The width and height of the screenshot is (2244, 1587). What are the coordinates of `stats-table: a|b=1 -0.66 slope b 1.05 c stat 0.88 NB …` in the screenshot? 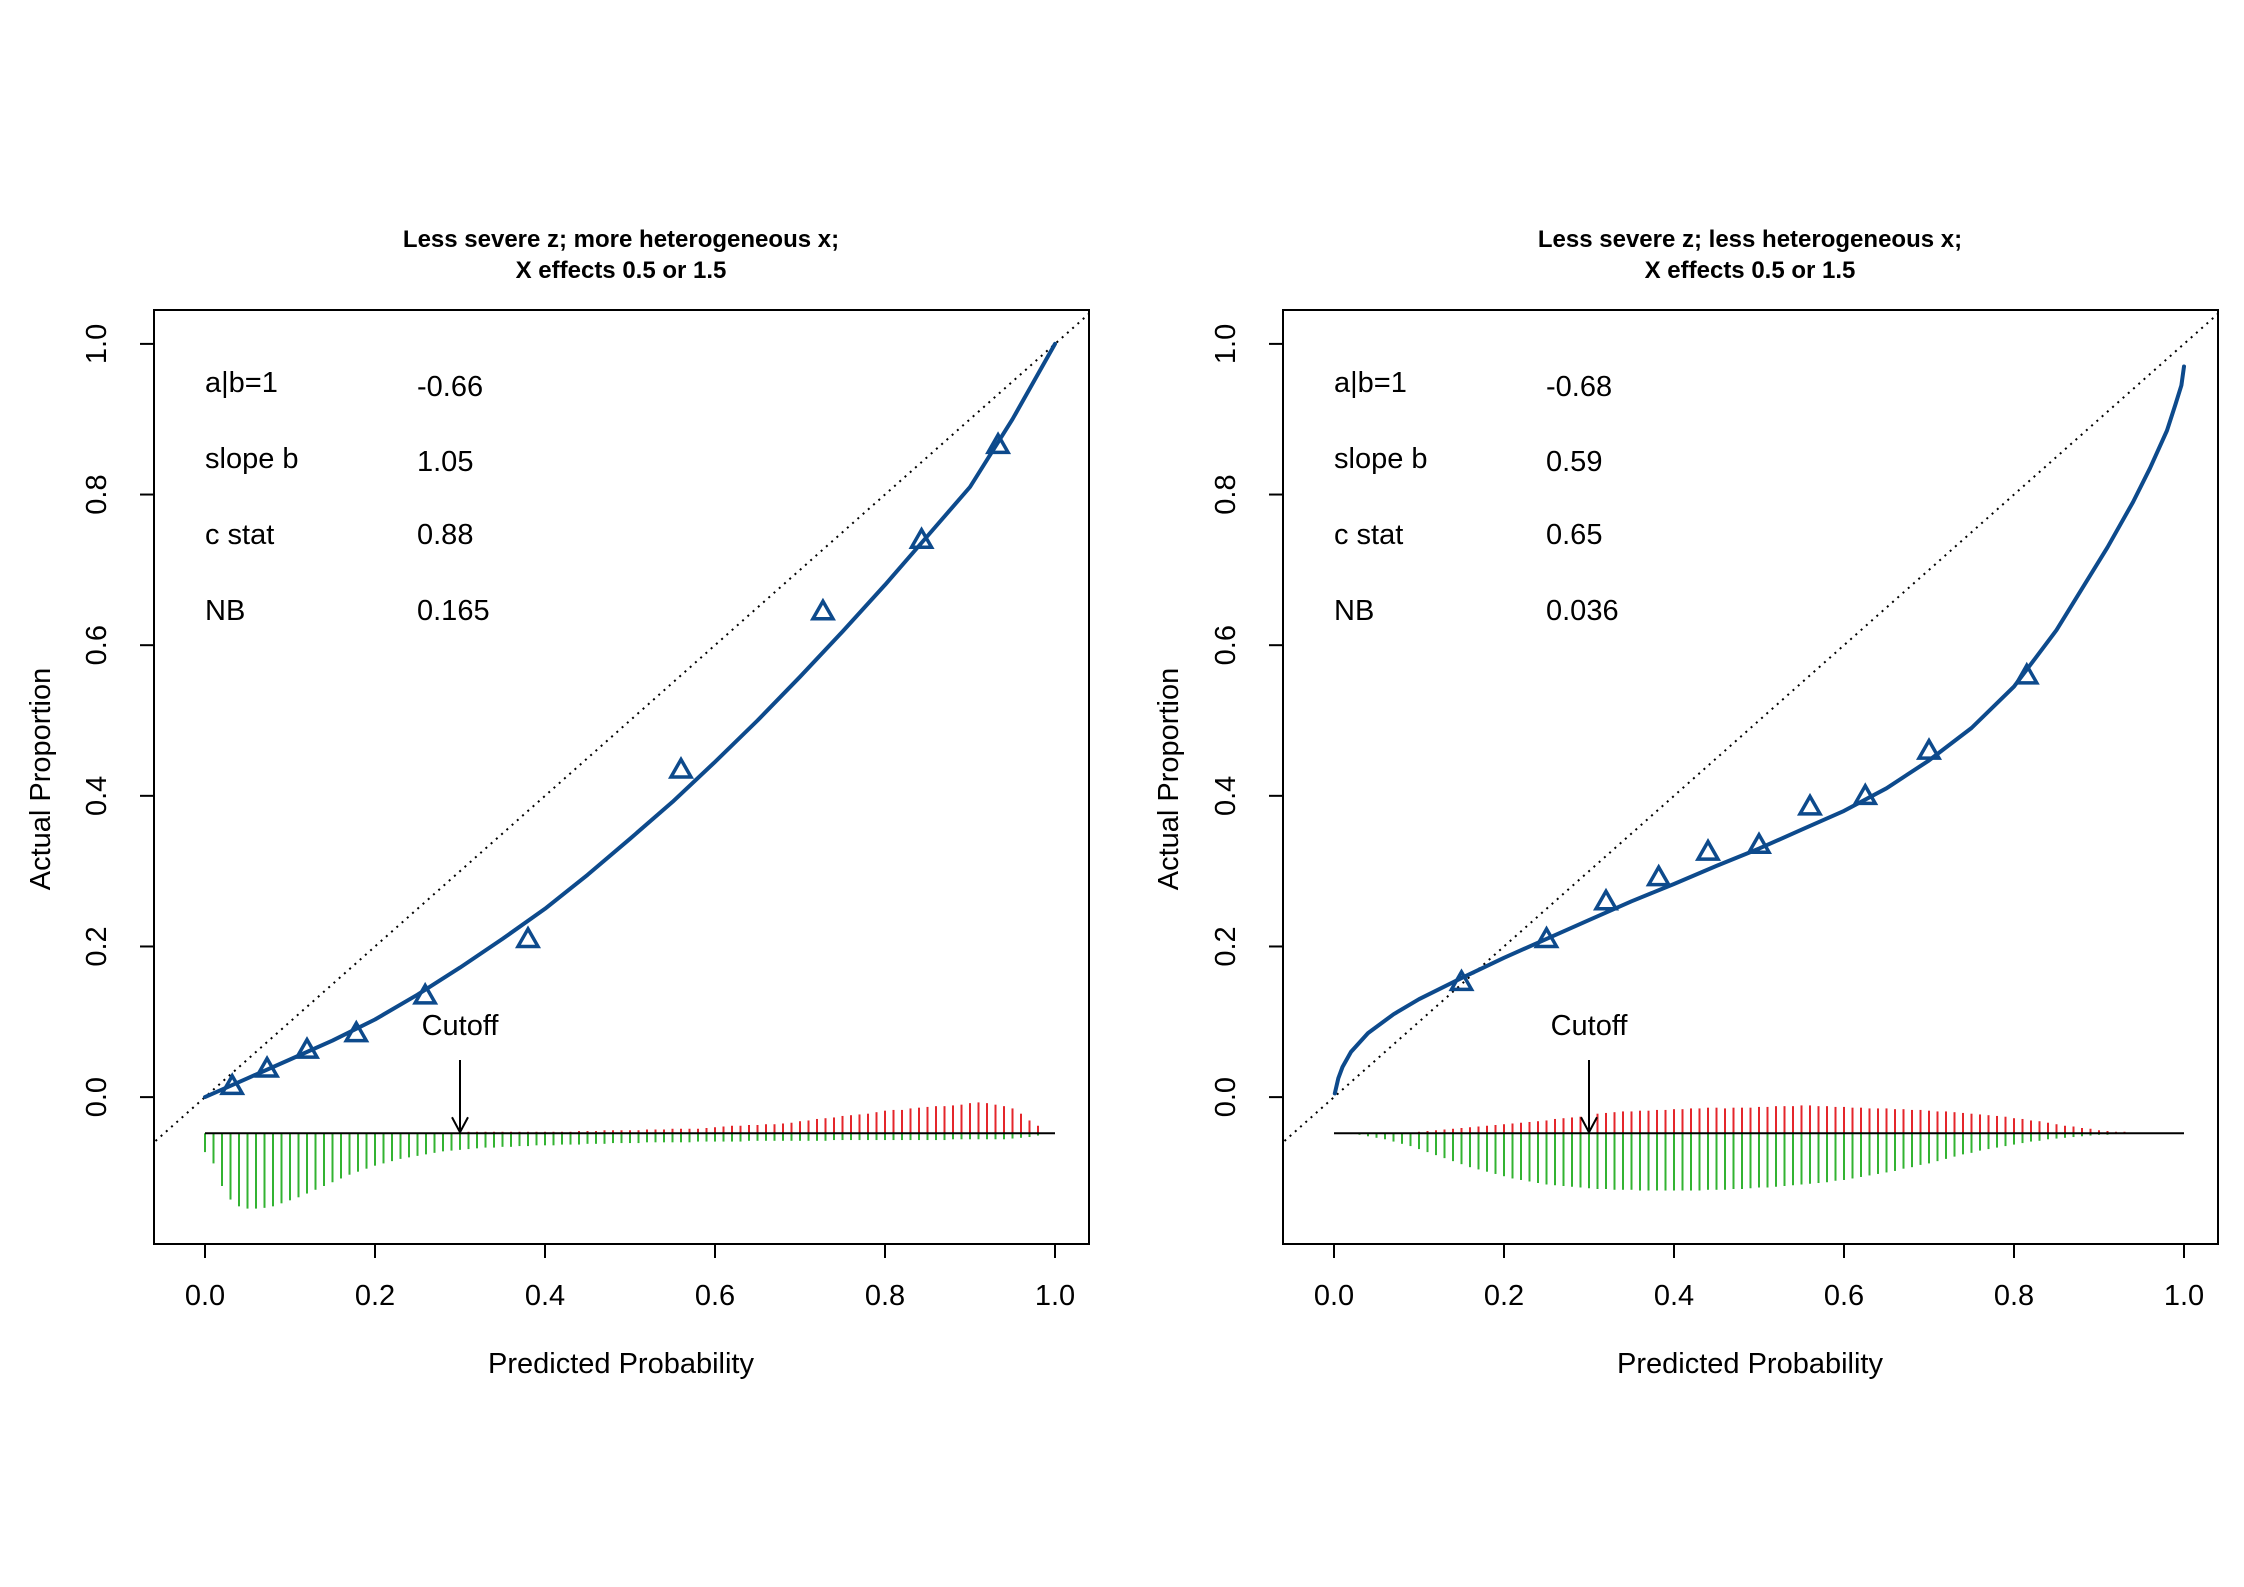 It's located at (347, 497).